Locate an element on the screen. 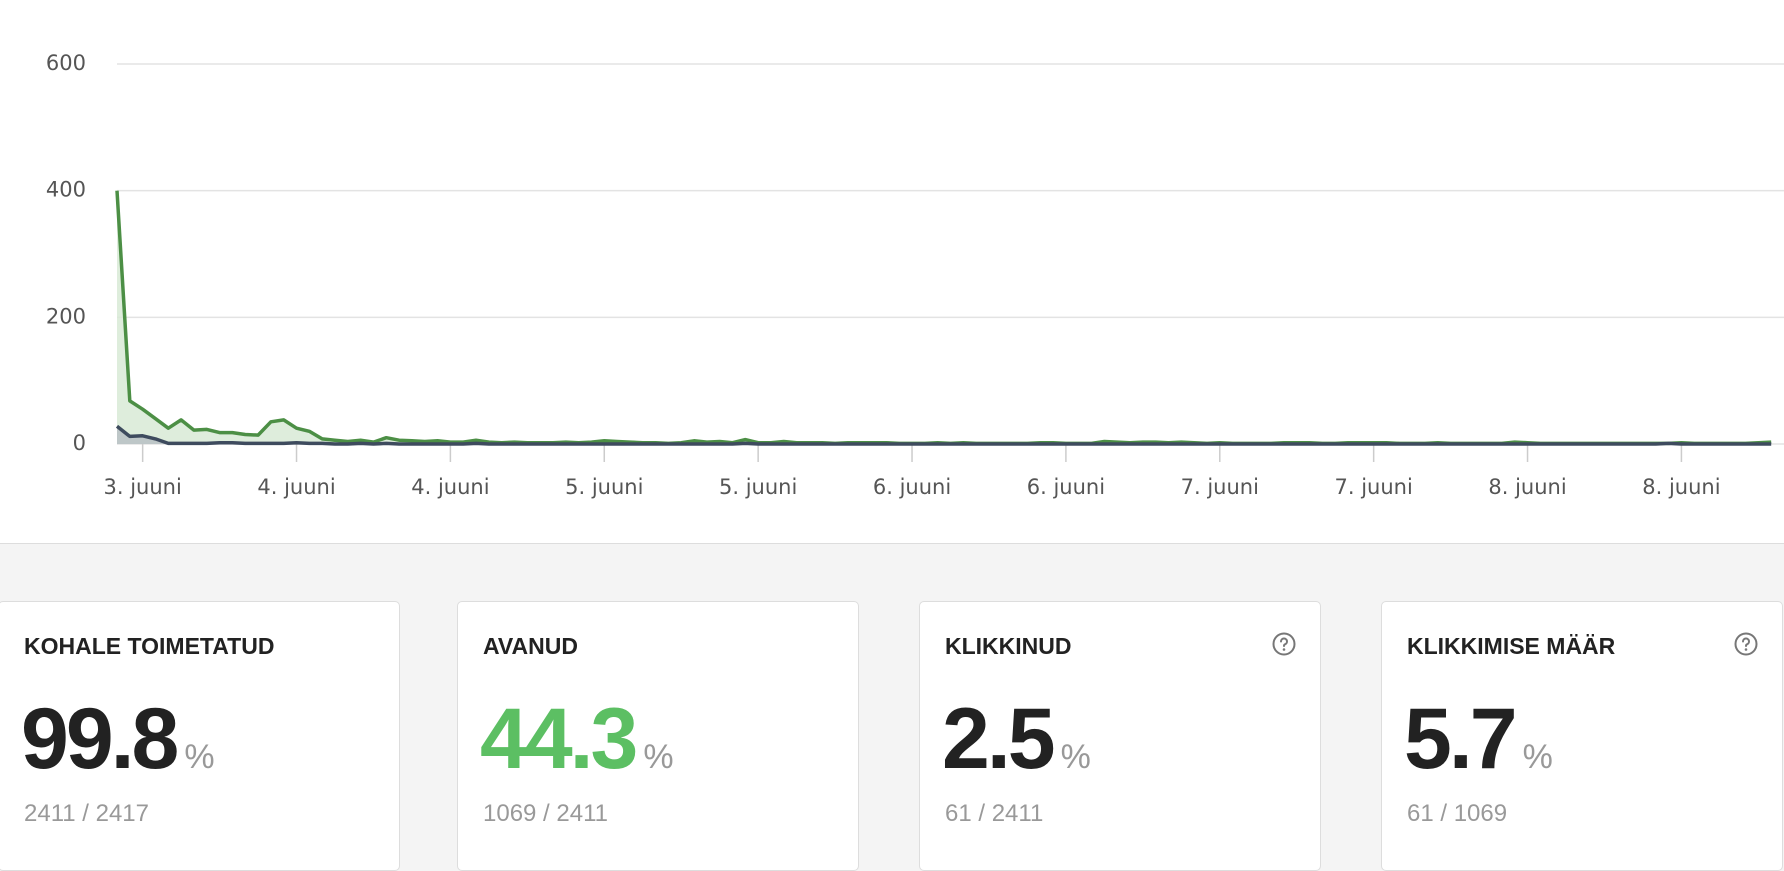  card-value-box: 99.8% is located at coordinates (118, 739).